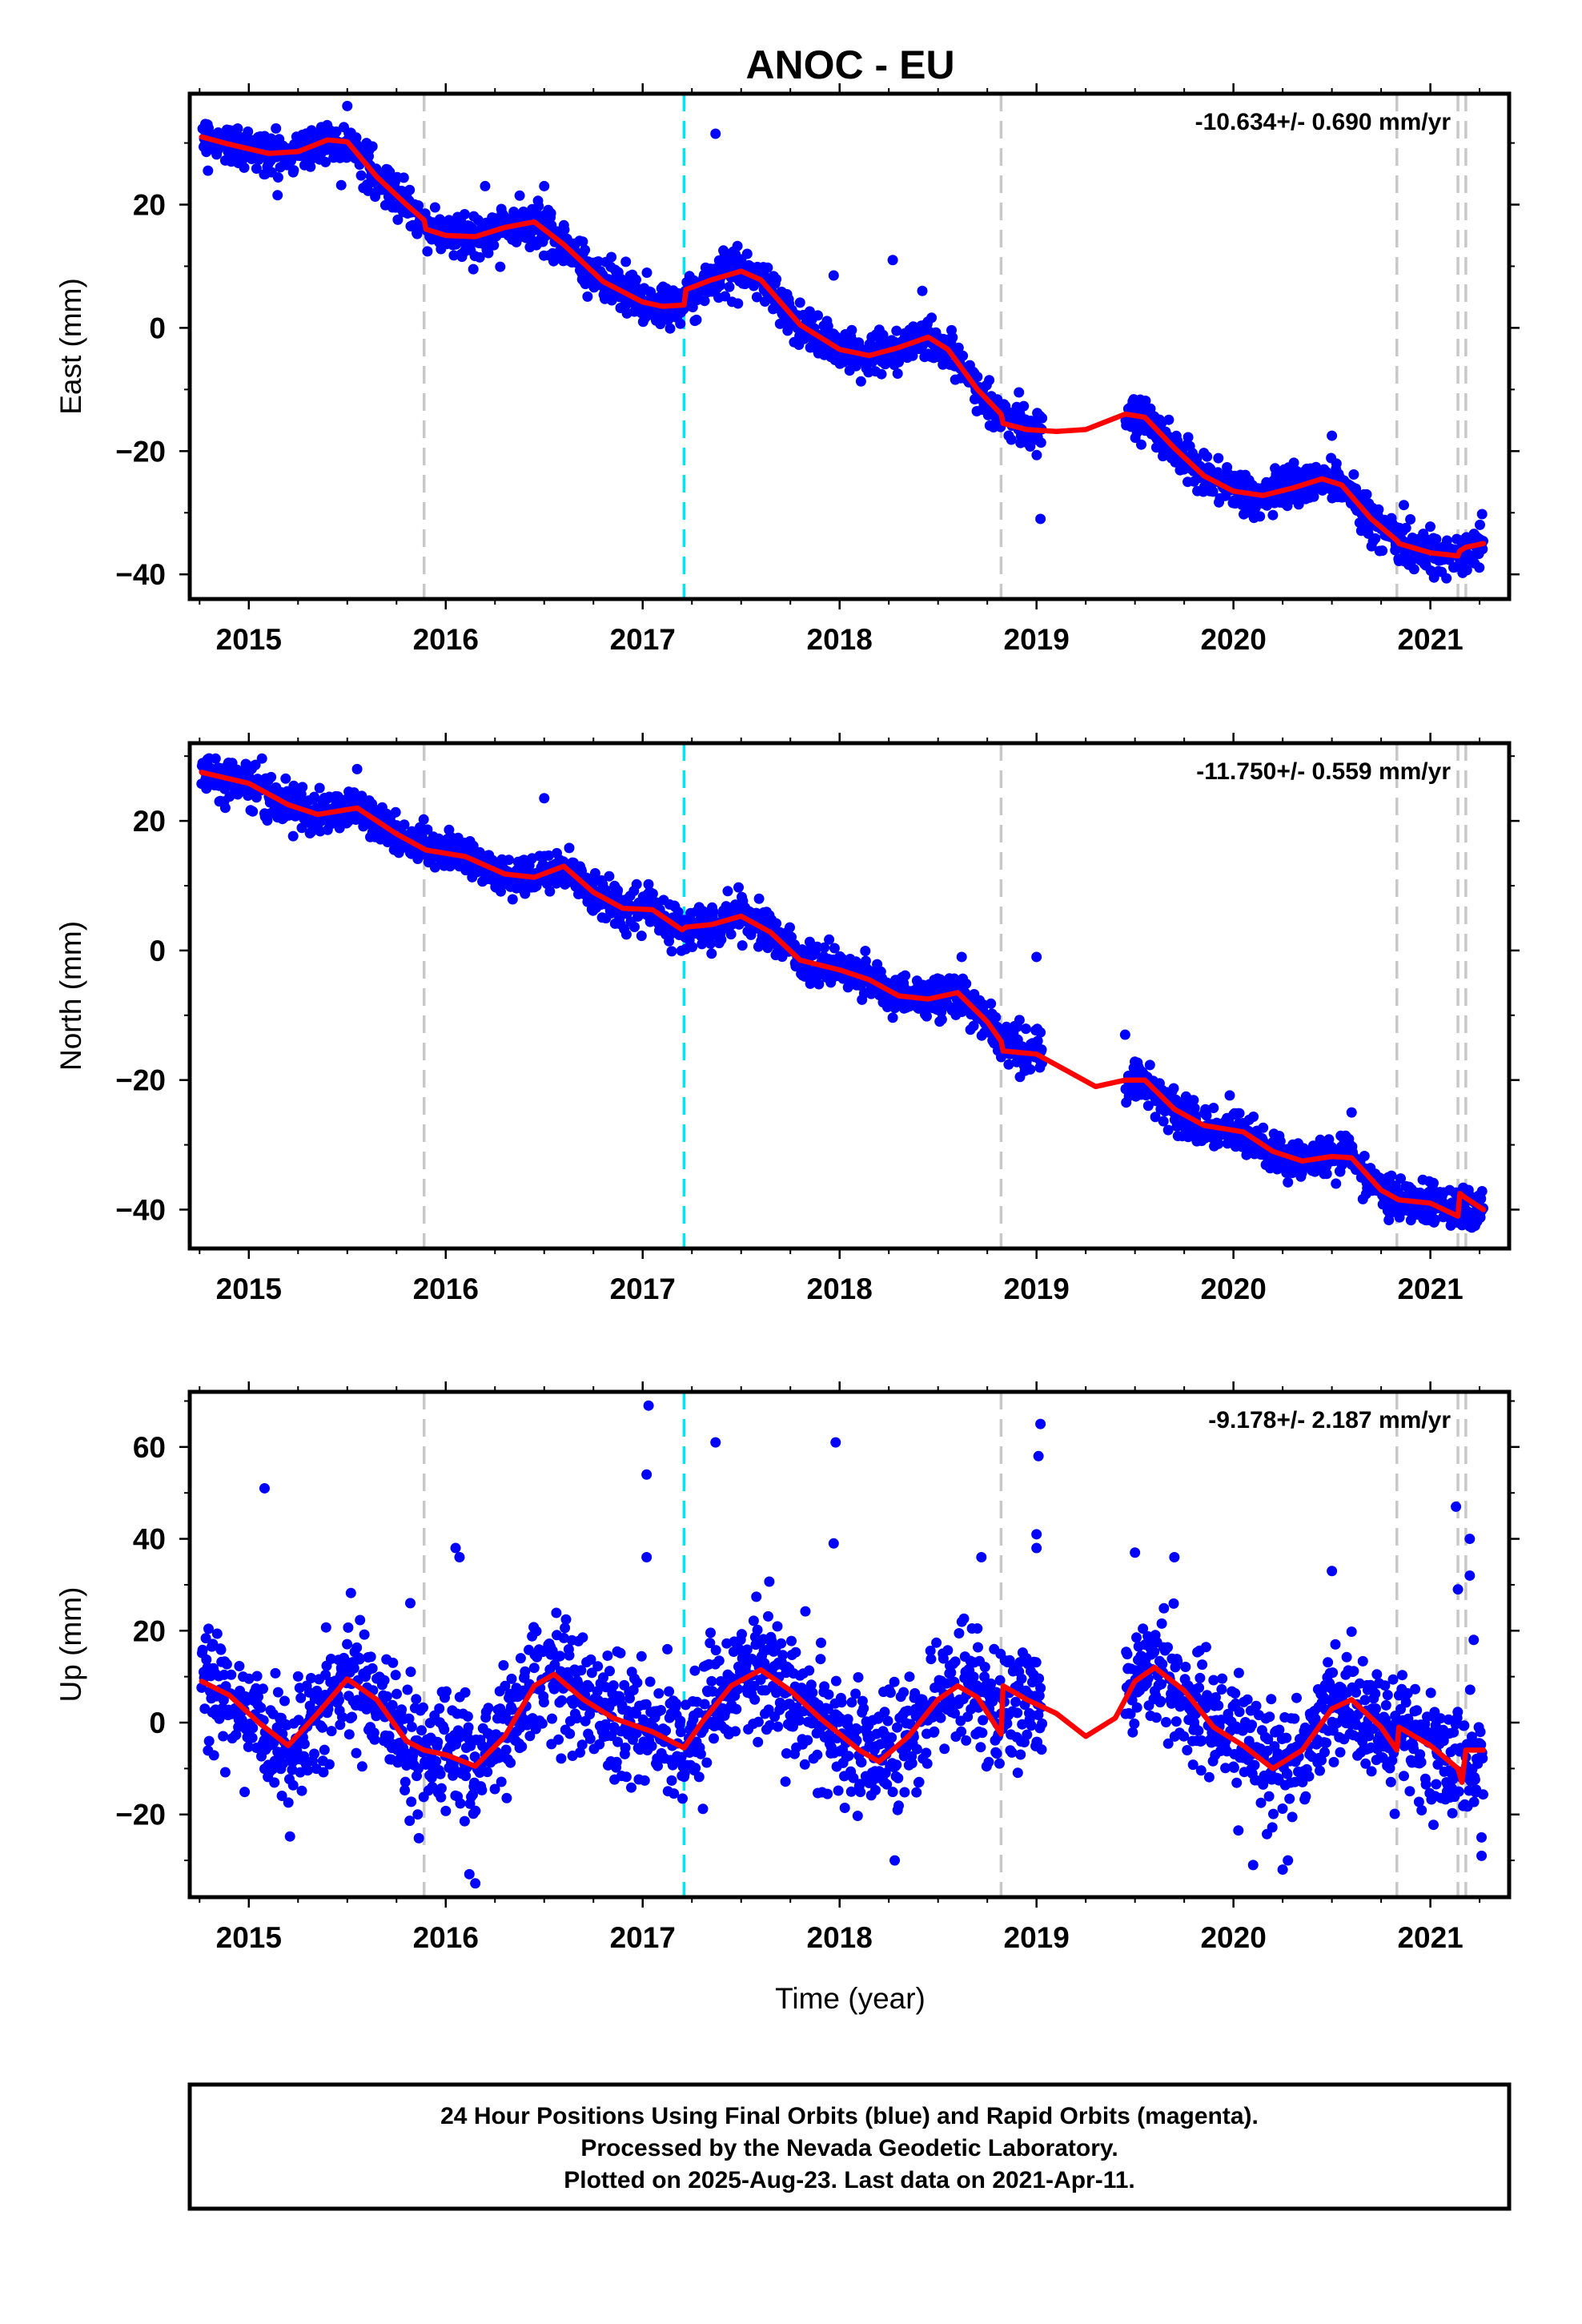 Image resolution: width=1582 pixels, height=2324 pixels. Describe the element at coordinates (446, 1938) in the screenshot. I see `x-tick-label: 2016` at that location.